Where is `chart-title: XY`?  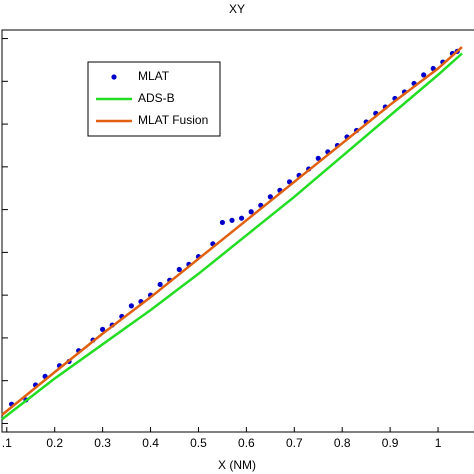
chart-title: XY is located at coordinates (237, 9).